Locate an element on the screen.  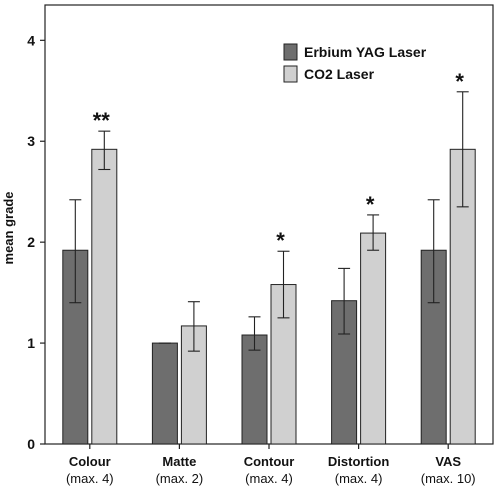
x-tick-sublabel: (max. 2) is located at coordinates (180, 478).